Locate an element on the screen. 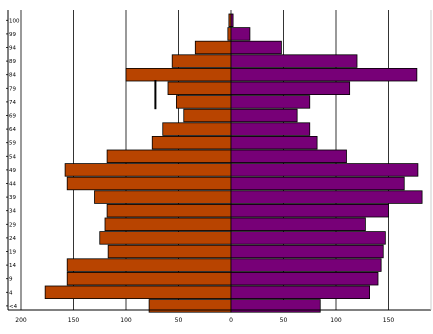 The width and height of the screenshot is (433, 334). y-tick-label: 4 is located at coordinates (11, 293).